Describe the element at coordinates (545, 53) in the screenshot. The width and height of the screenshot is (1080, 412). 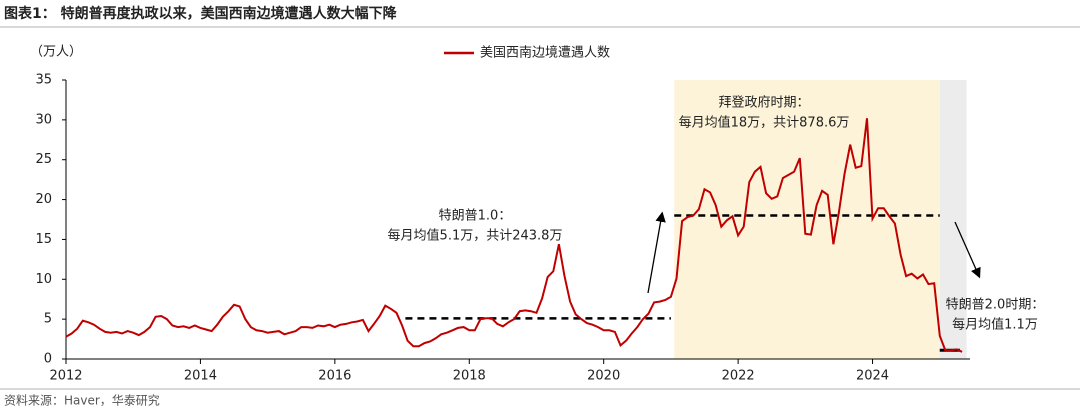
I see `legend-label: 美国西南边境遭遇人数` at that location.